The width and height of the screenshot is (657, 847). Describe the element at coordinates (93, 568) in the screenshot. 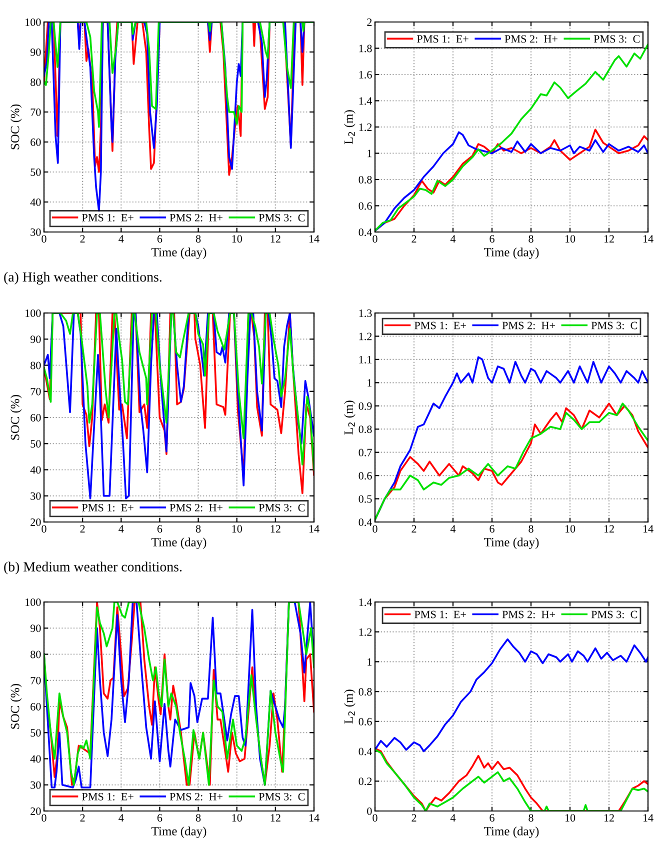

I see `text: (b) Medium weather conditions.` at that location.